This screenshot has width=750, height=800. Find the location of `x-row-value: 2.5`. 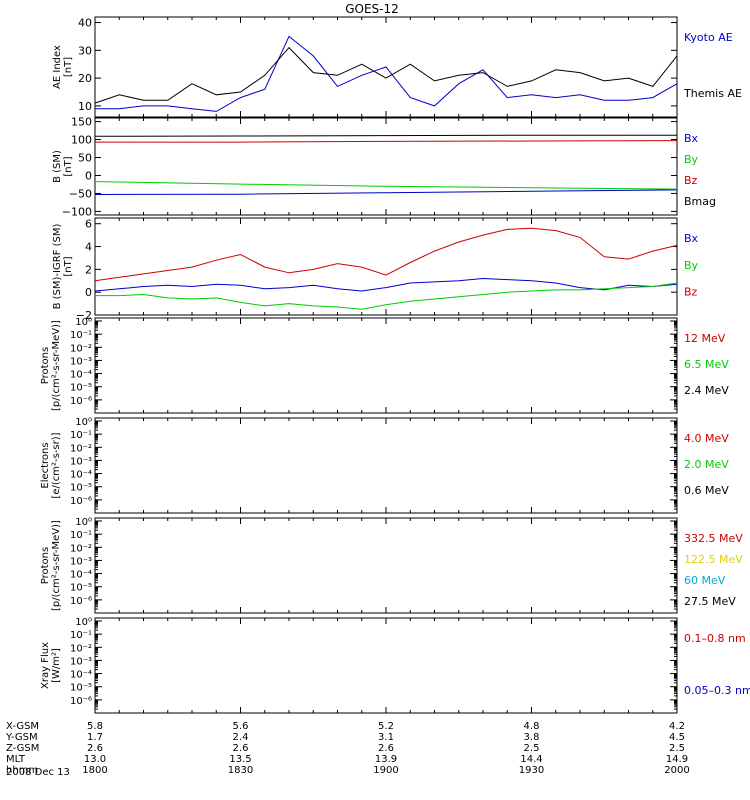

x-row-value: 2.5 is located at coordinates (532, 748).